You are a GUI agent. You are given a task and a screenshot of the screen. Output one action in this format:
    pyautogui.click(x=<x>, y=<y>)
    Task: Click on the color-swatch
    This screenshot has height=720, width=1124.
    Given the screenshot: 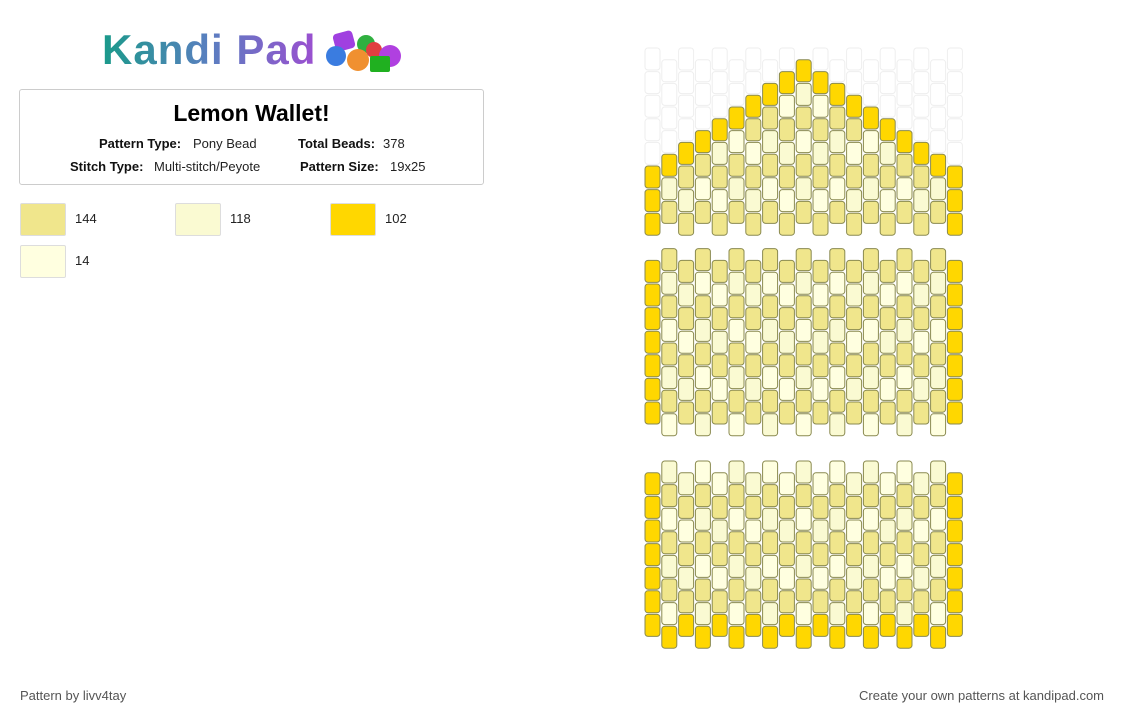 What is the action you would take?
    pyautogui.click(x=43, y=261)
    